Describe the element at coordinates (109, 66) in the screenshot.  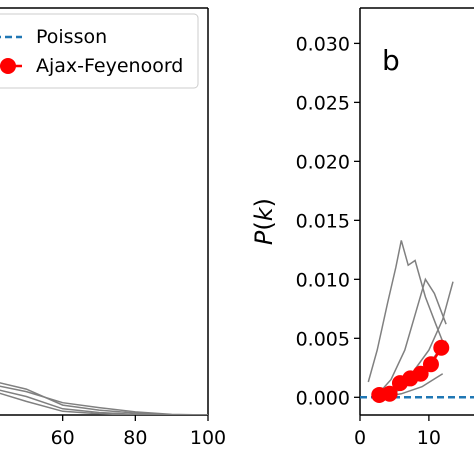
I see `legend-ajax-label: Ajax-Feyenoord` at that location.